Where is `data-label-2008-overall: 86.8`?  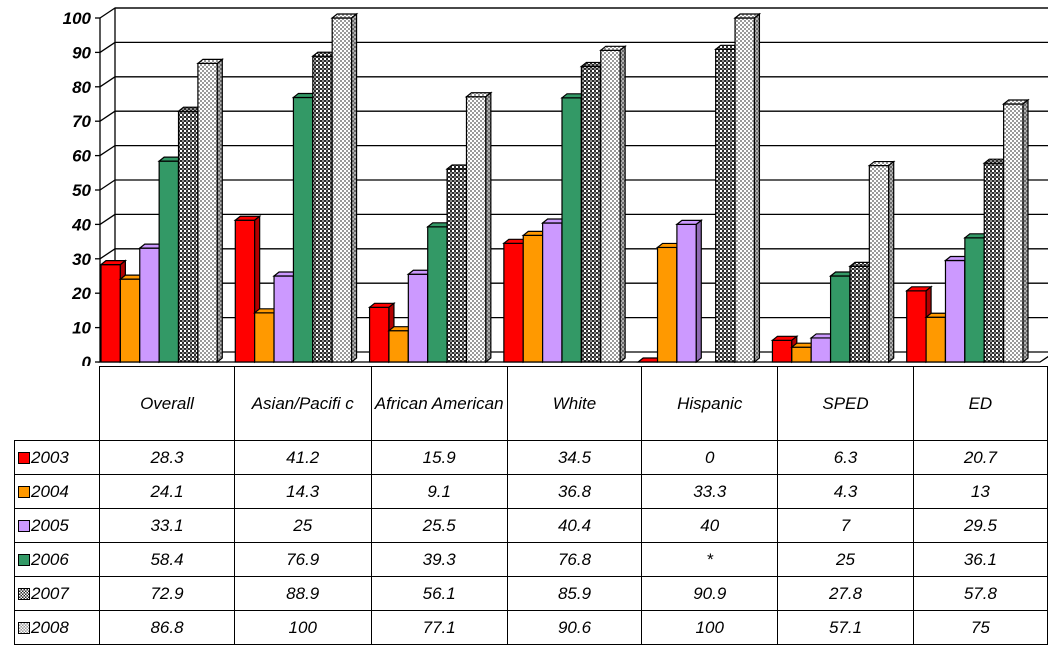 data-label-2008-overall: 86.8 is located at coordinates (167, 627).